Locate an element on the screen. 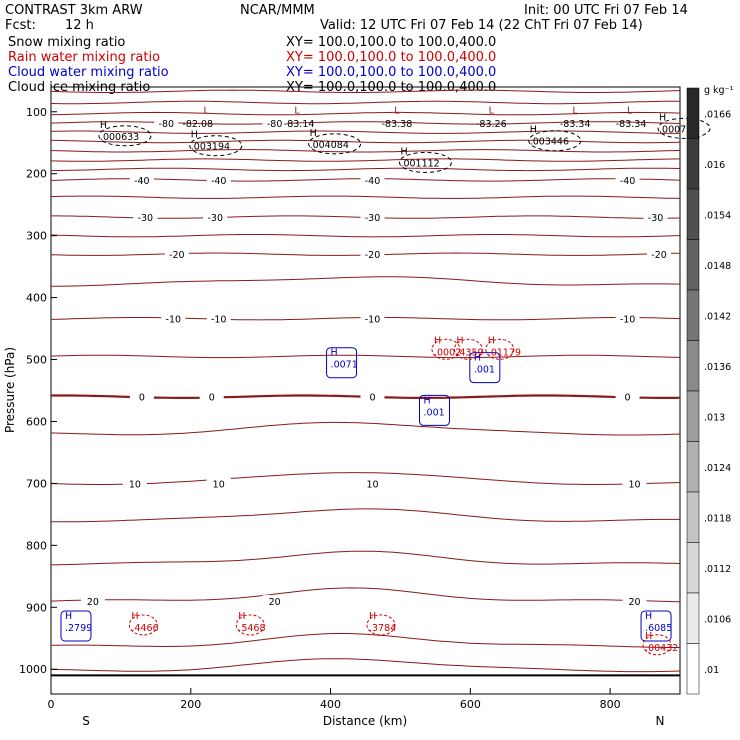 The image size is (740, 740). temperature-min-value: -83.14 is located at coordinates (299, 124).